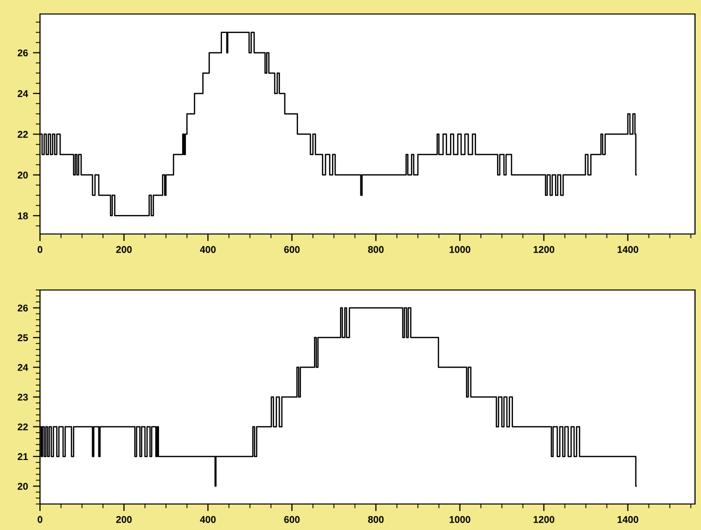  I want to click on y-tick-label: 23, so click(23, 397).